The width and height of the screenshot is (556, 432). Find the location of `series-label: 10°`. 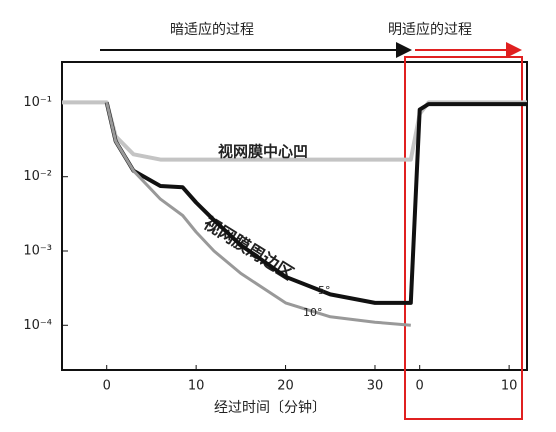

series-label: 10° is located at coordinates (313, 312).